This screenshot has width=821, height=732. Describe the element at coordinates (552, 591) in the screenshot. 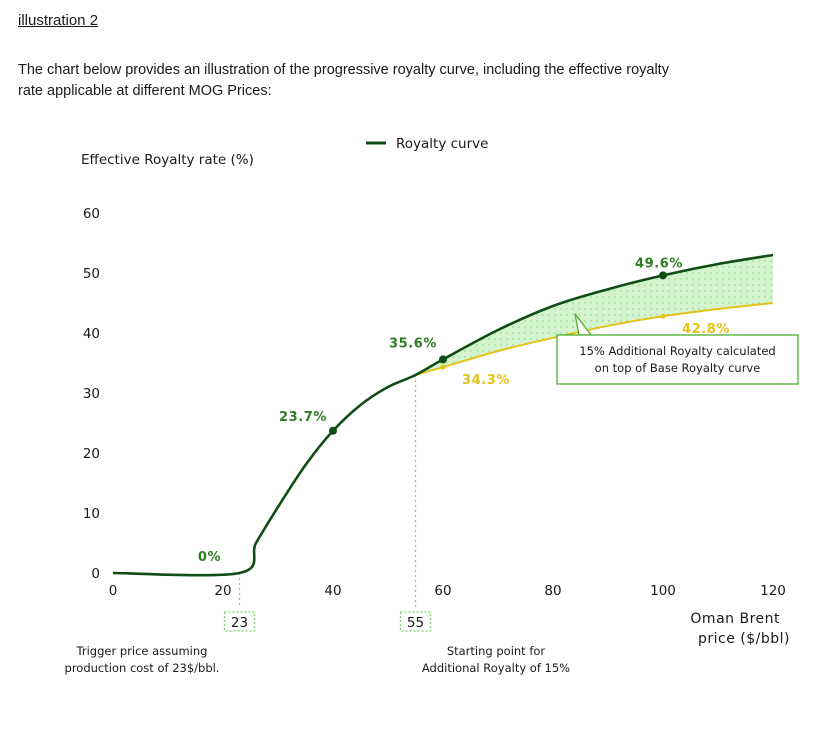

I see `x-tick-label: 80` at that location.